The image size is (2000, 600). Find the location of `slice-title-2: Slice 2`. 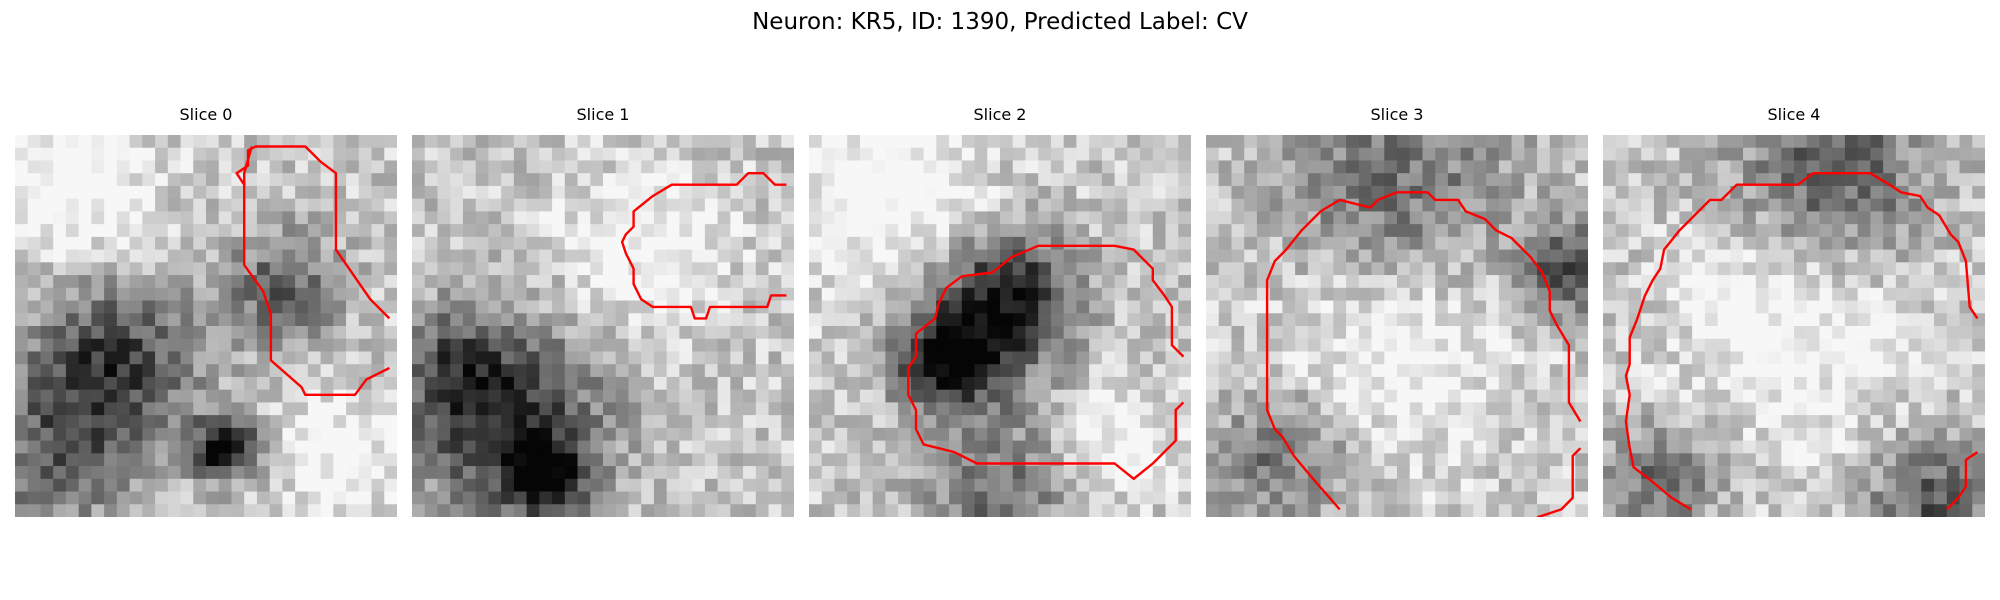

slice-title-2: Slice 2 is located at coordinates (1000, 114).